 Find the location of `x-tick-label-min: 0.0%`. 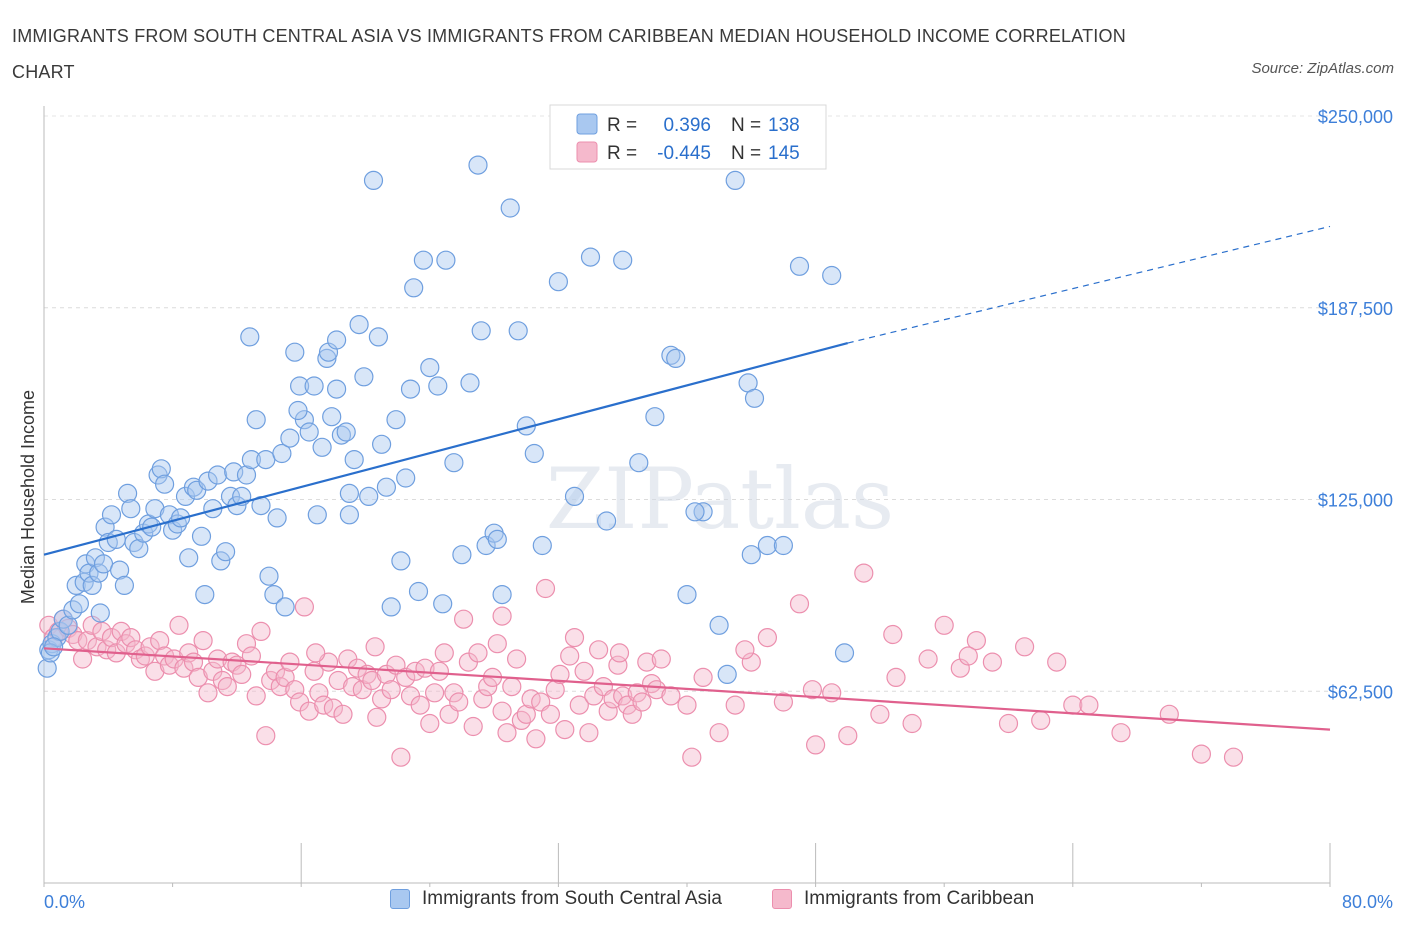

x-tick-label-min: 0.0% is located at coordinates (64, 902).